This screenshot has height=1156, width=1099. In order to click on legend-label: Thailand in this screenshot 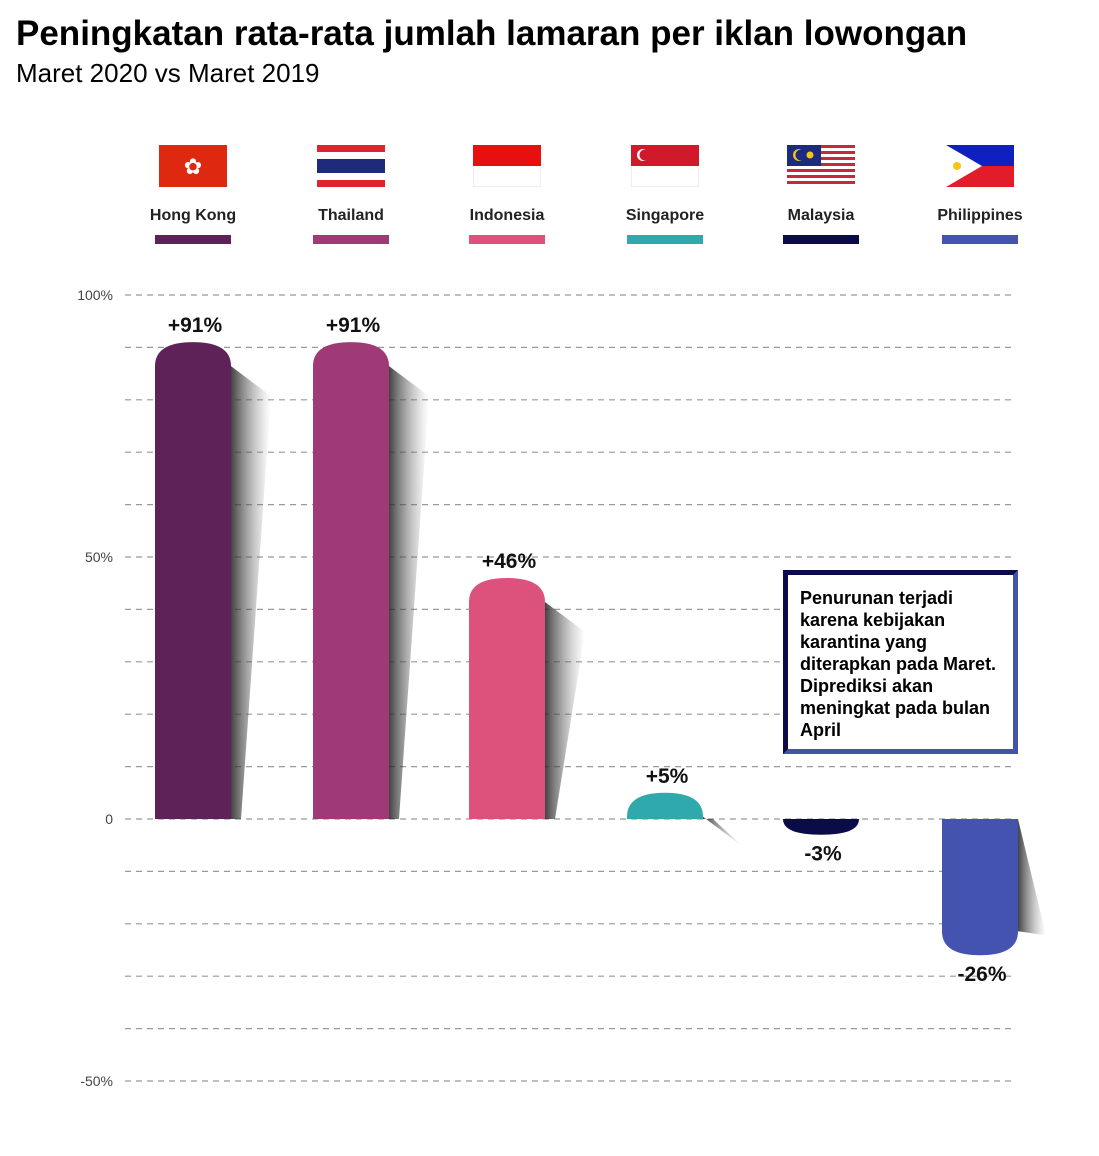, I will do `click(351, 215)`.